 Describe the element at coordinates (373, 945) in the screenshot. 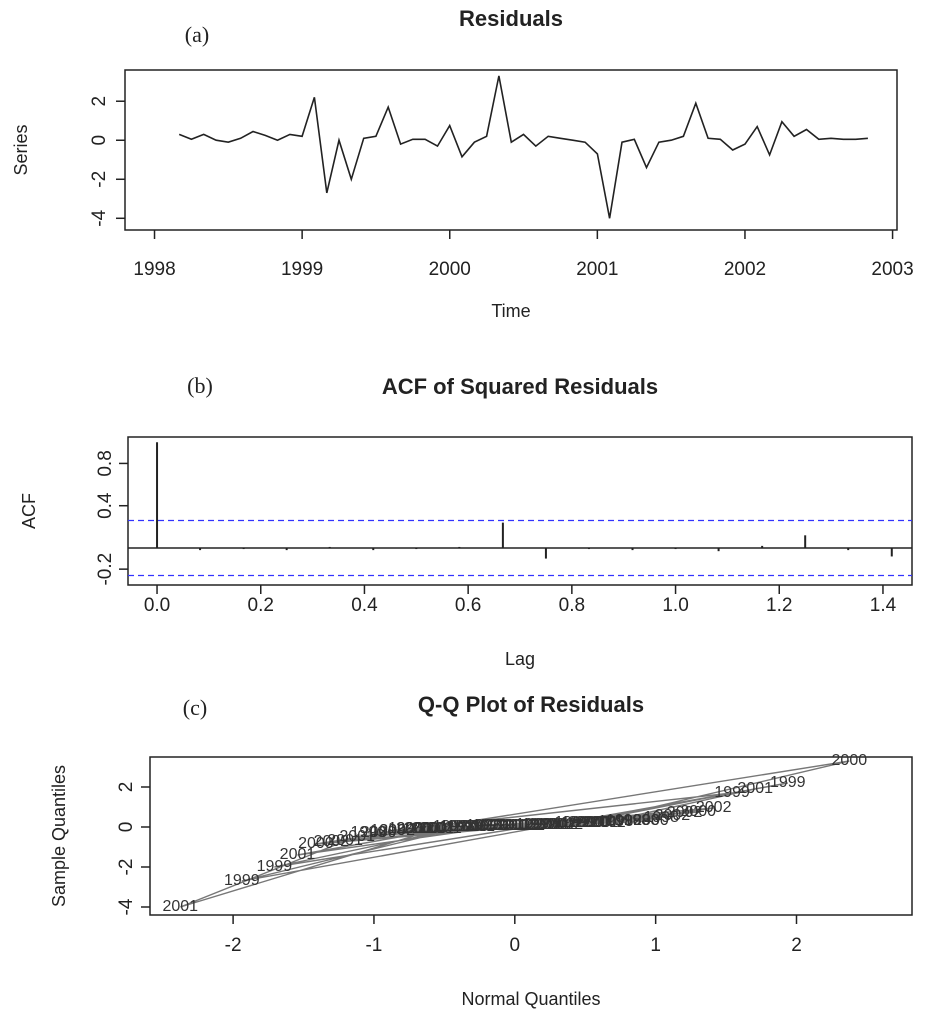

I see `x-tick-label: -1` at that location.